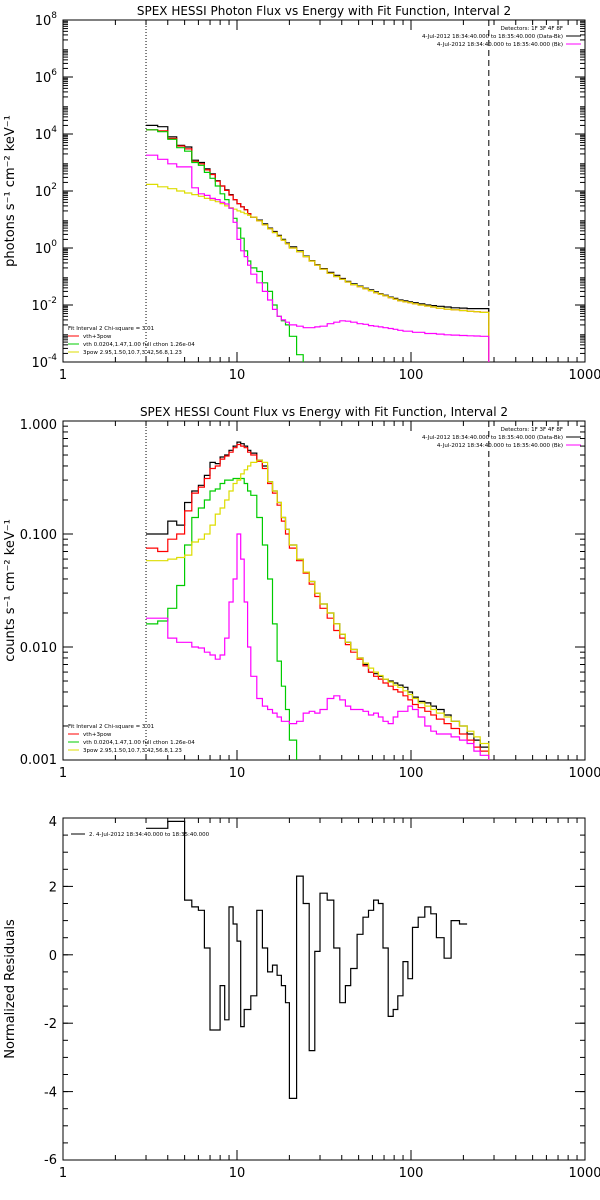  I want to click on y-tick-label: 10⁴, so click(46, 134).